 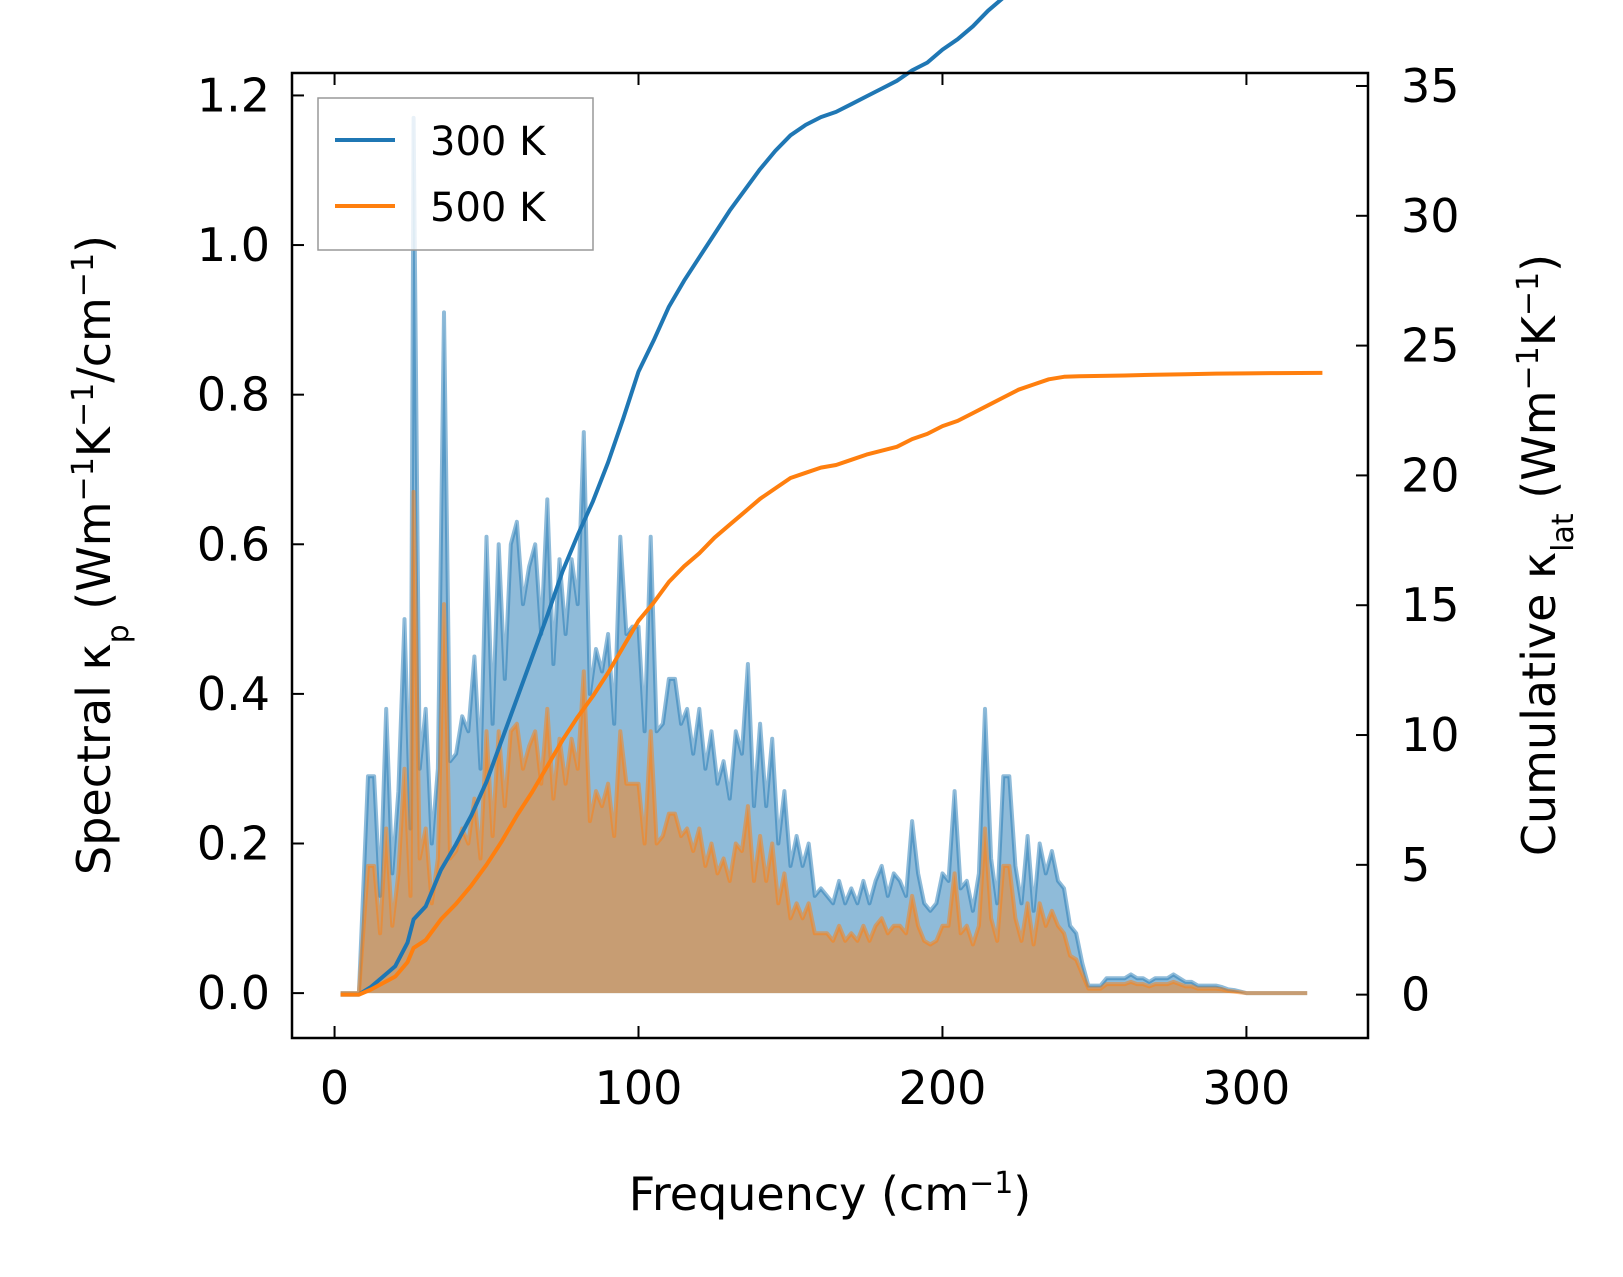 What do you see at coordinates (1546, 555) in the screenshot?
I see `y-axis-right-label: Cumulative κlat (Wm−1K−1)` at bounding box center [1546, 555].